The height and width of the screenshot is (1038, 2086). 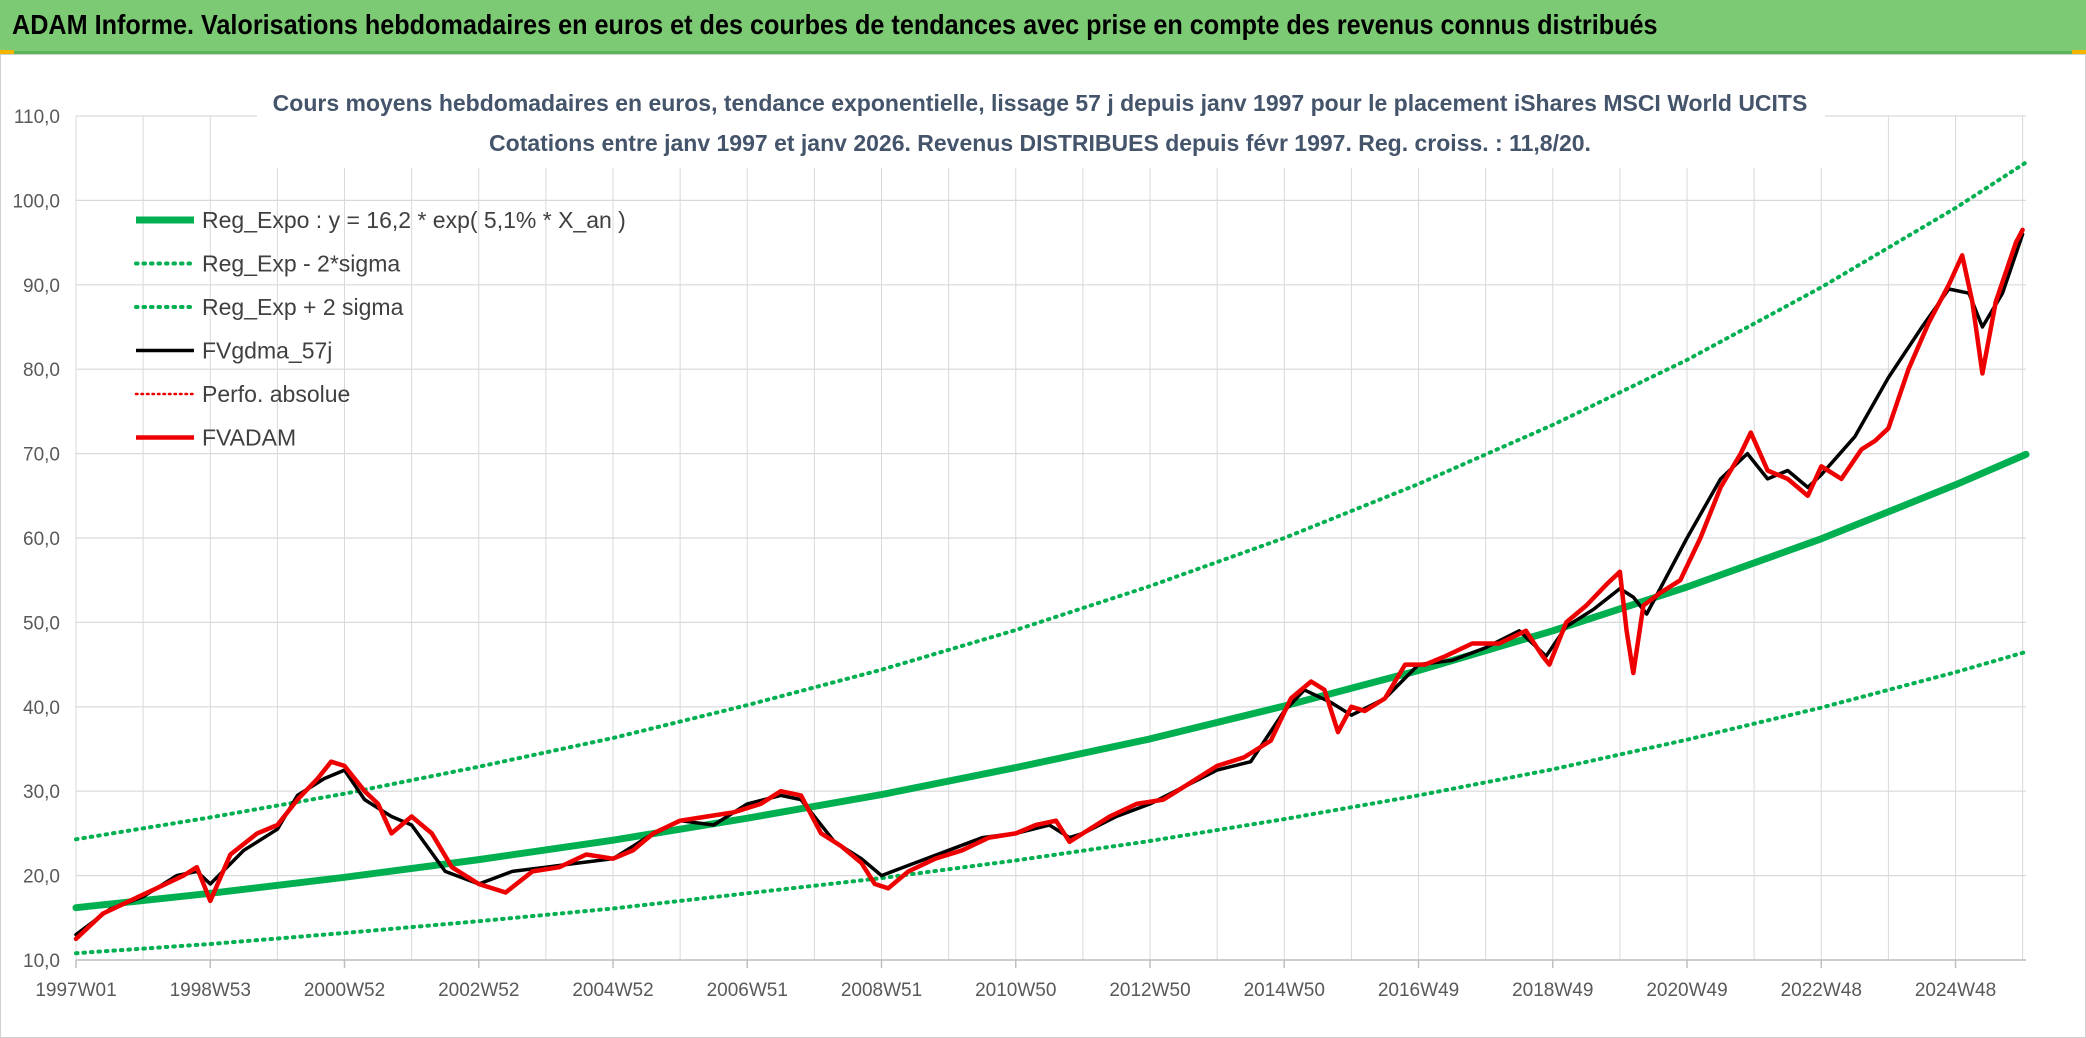 I want to click on x-tick-label: 2018W49, so click(x=1552, y=990).